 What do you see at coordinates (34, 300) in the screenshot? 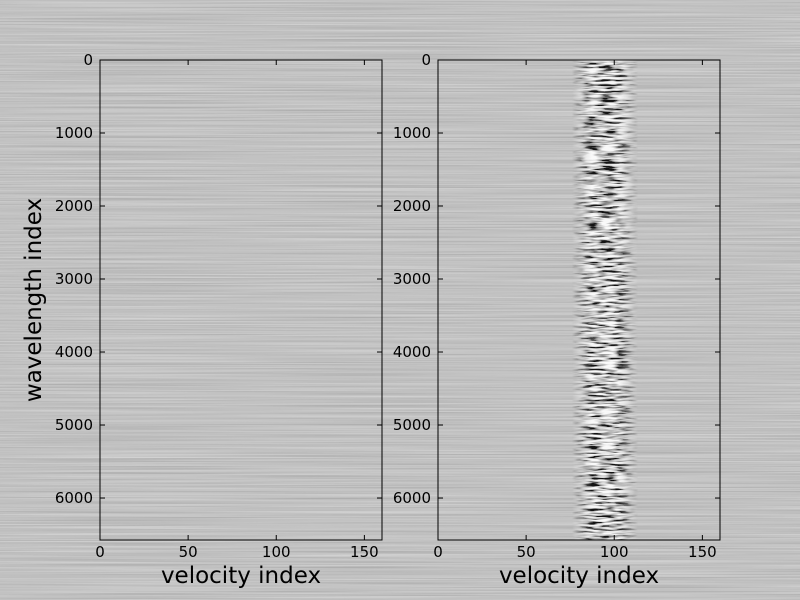
I see `y-axis-label: wavelength index` at bounding box center [34, 300].